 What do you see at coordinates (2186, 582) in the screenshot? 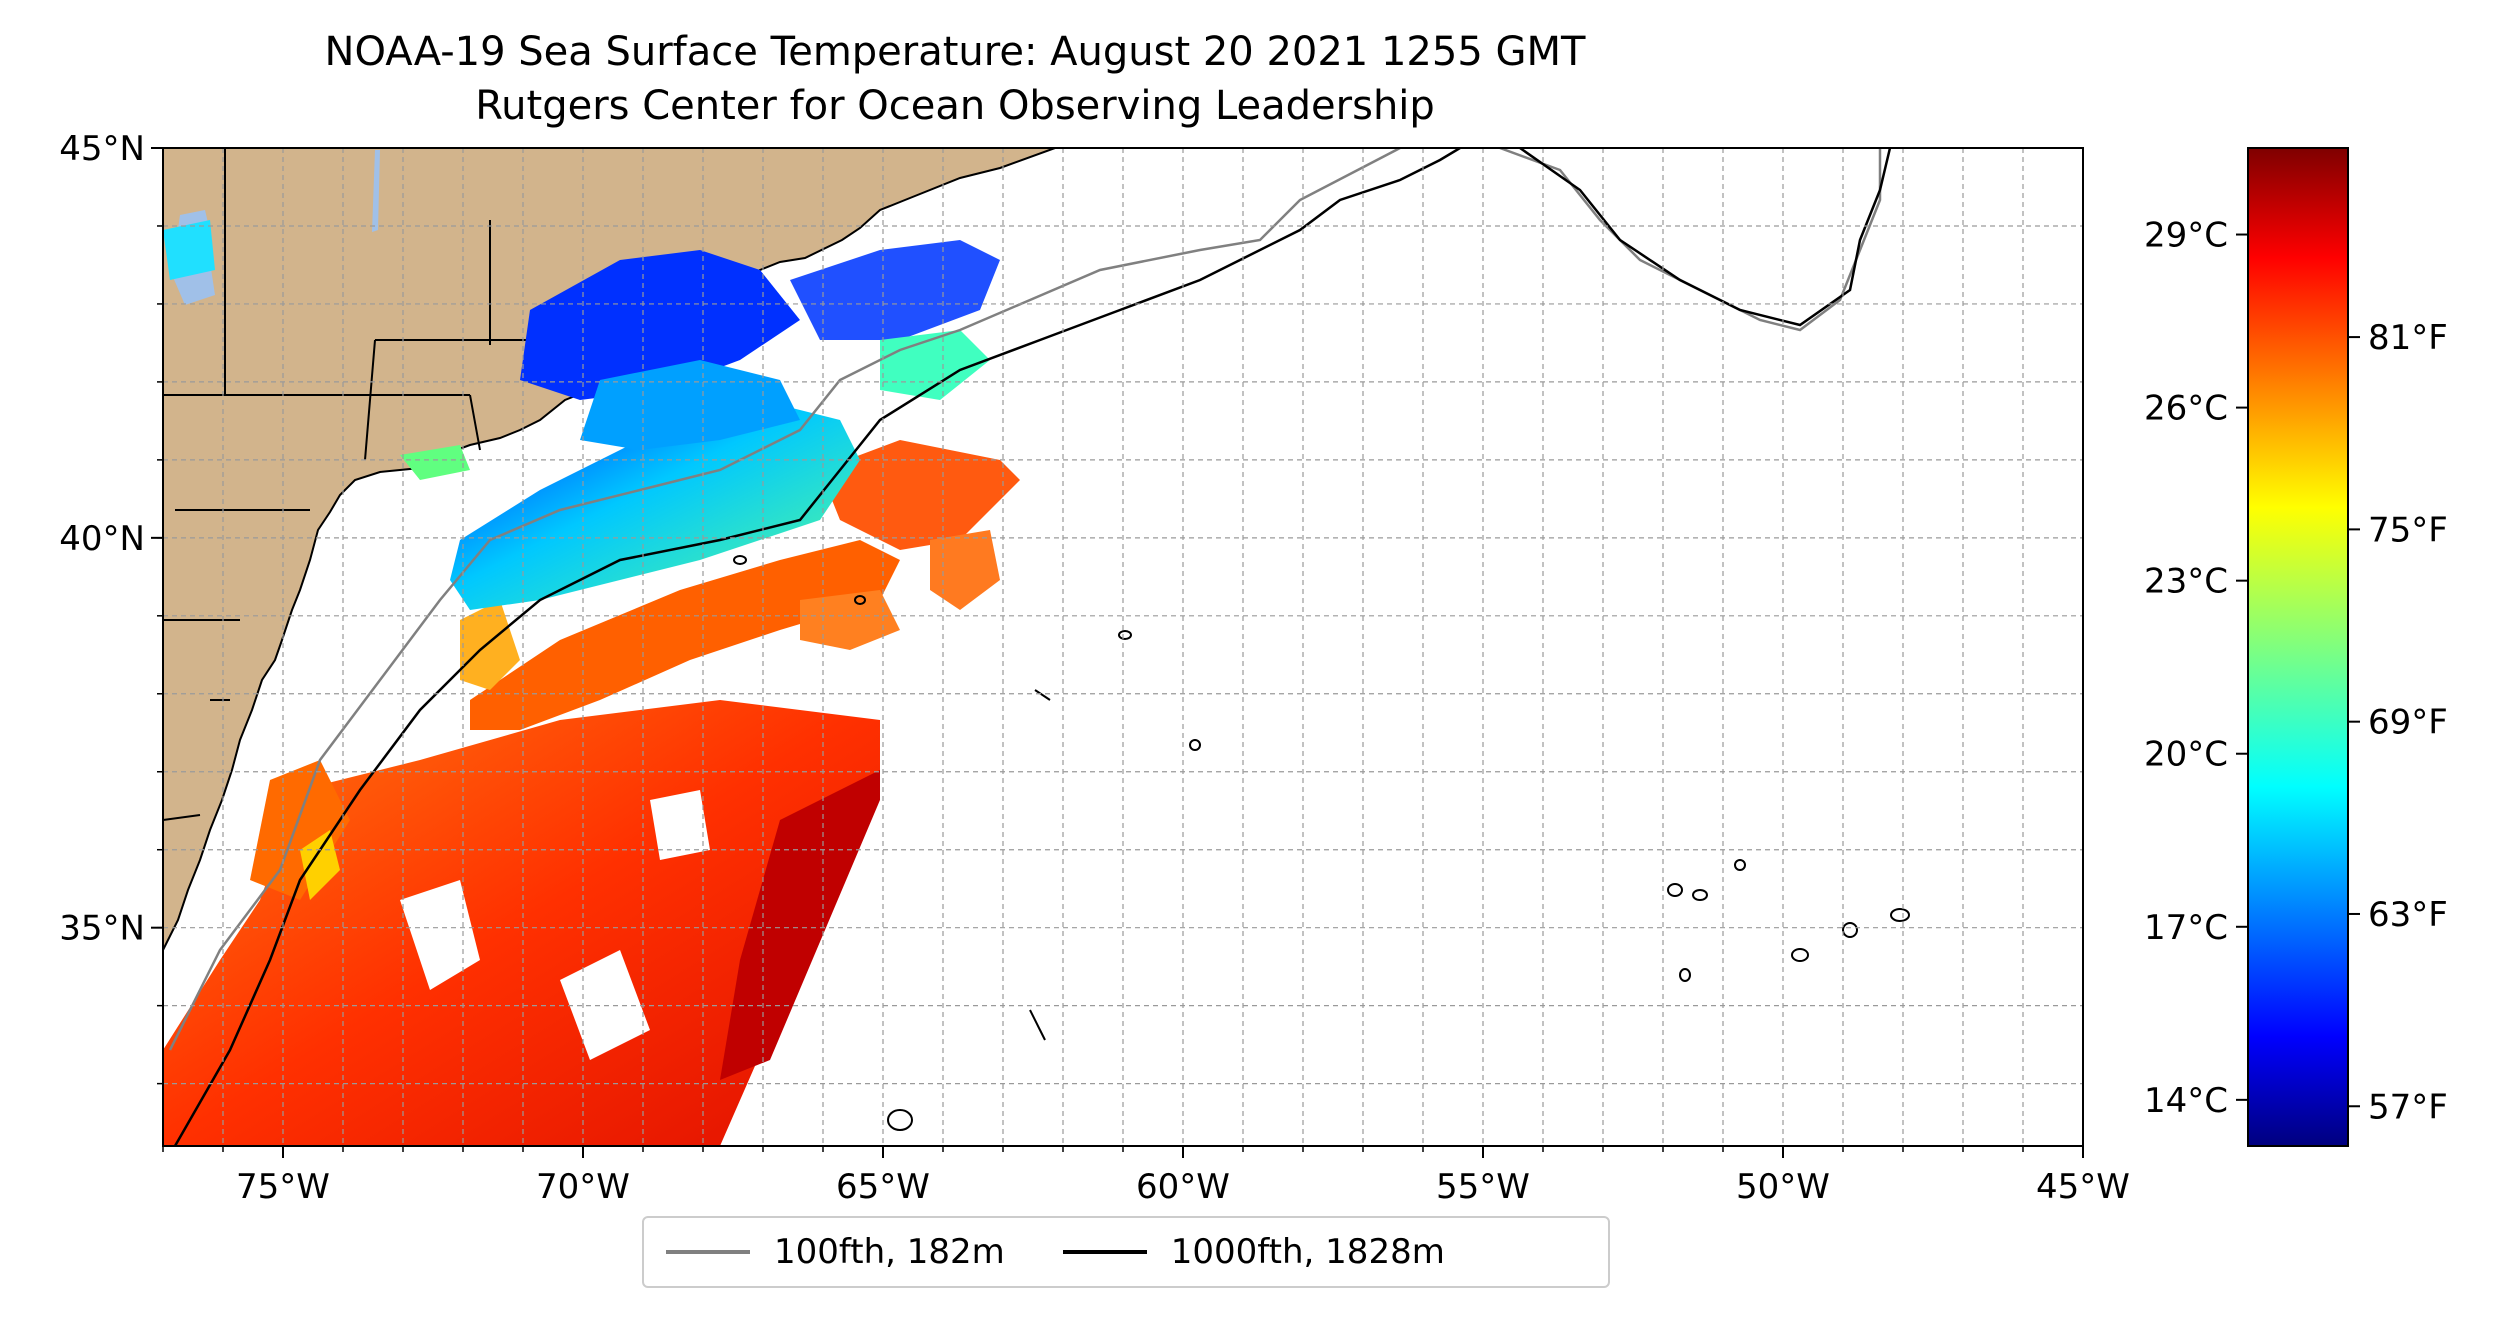
I see `colorbar-celsius-label: 23°C` at bounding box center [2186, 582].